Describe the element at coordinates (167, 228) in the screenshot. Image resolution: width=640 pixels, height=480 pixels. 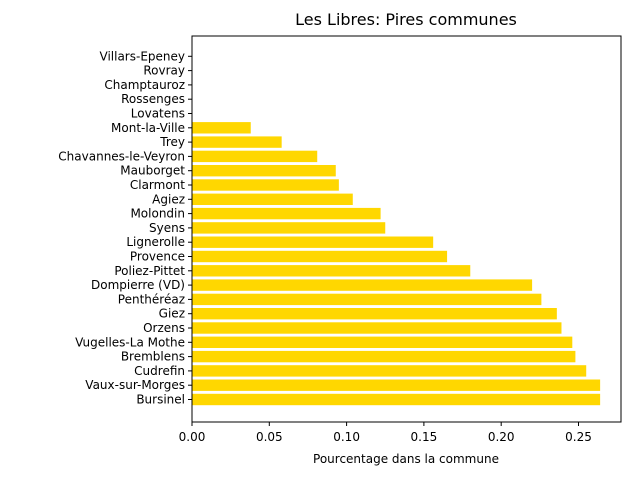
I see `y-tick-label: Syens` at that location.